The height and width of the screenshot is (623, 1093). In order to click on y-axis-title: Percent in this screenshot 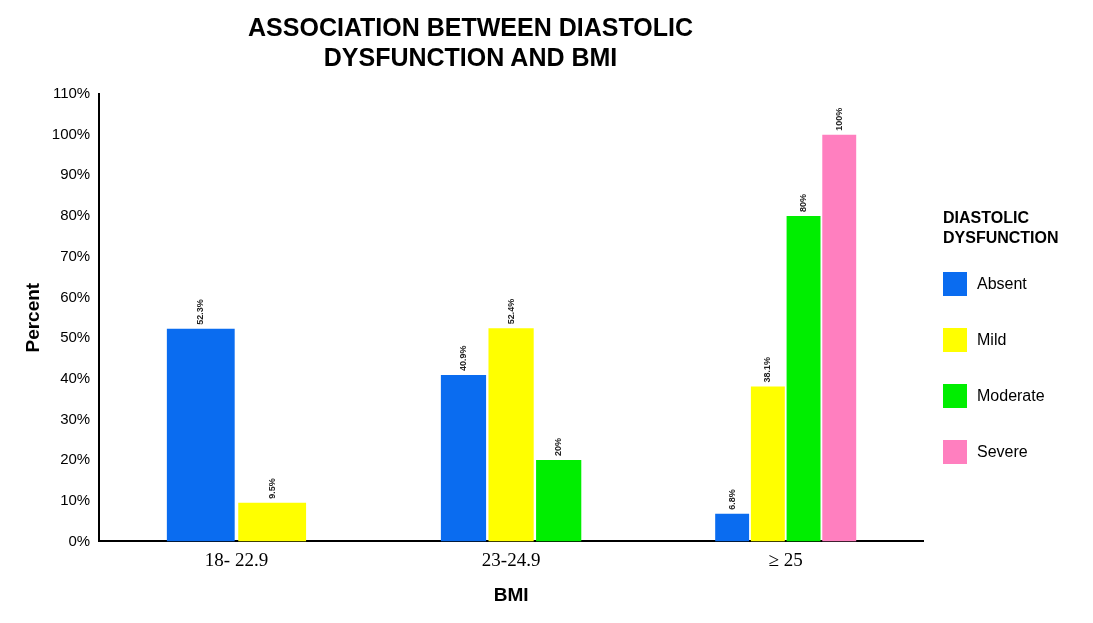, I will do `click(32, 317)`.